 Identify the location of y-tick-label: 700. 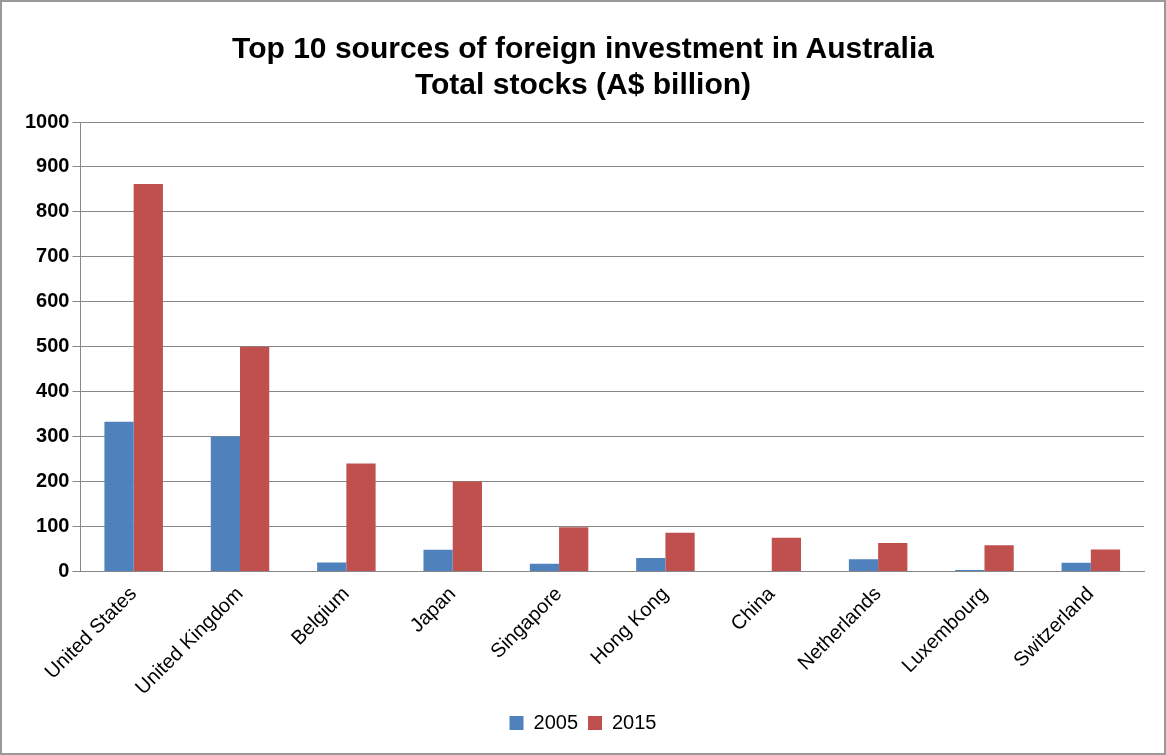
(53, 255).